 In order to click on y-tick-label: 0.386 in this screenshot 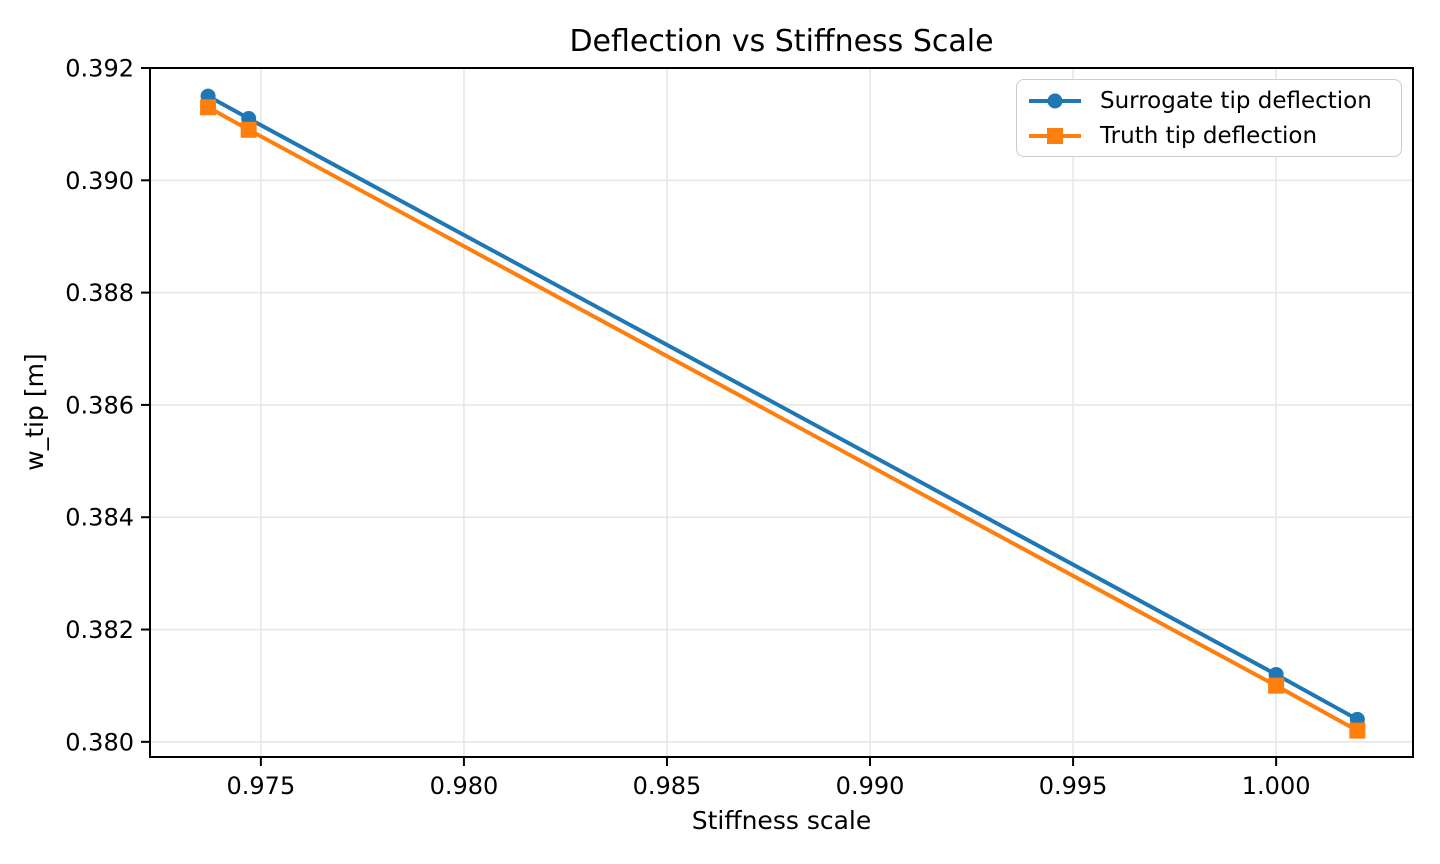, I will do `click(99, 405)`.